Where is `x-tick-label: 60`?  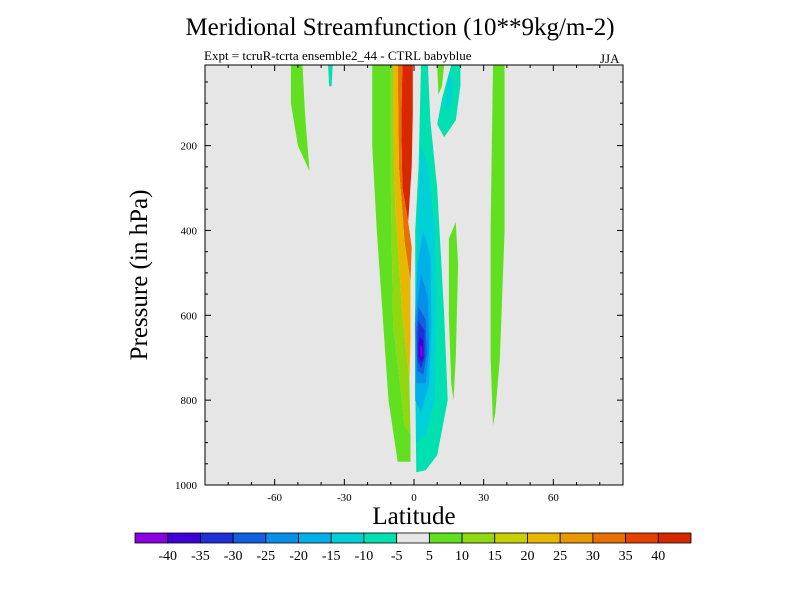 x-tick-label: 60 is located at coordinates (554, 498).